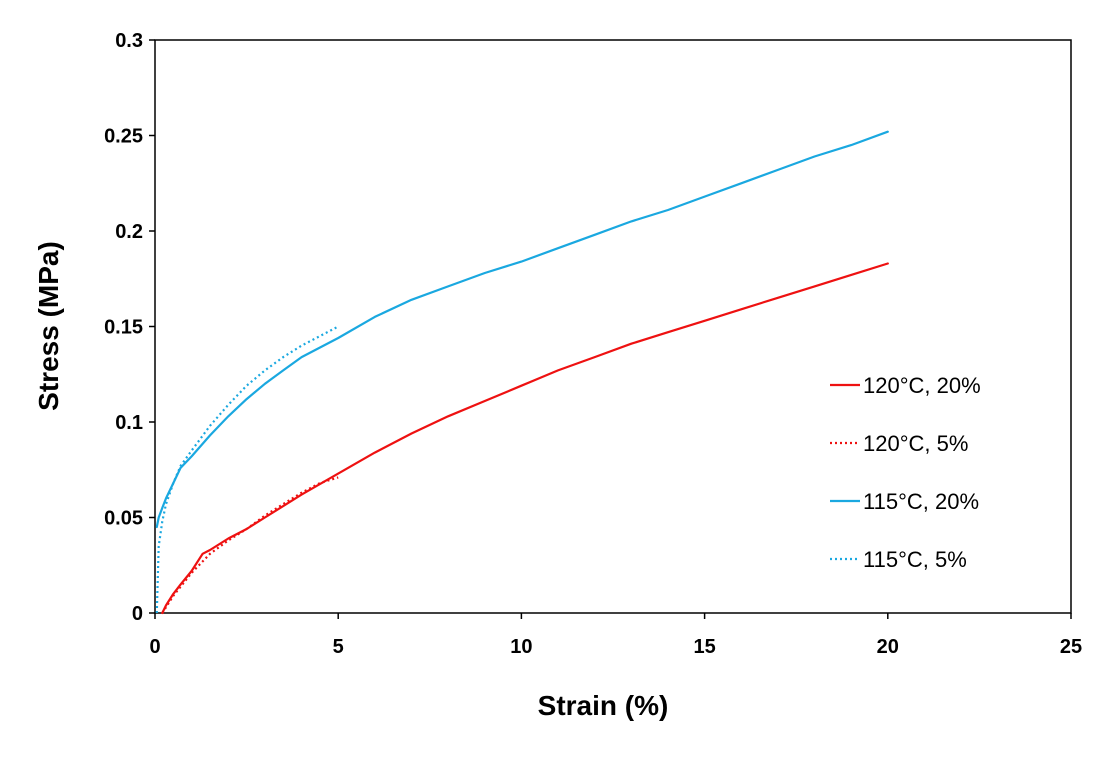 The image size is (1100, 762). I want to click on y-tick-label: 0.05, so click(123, 519).